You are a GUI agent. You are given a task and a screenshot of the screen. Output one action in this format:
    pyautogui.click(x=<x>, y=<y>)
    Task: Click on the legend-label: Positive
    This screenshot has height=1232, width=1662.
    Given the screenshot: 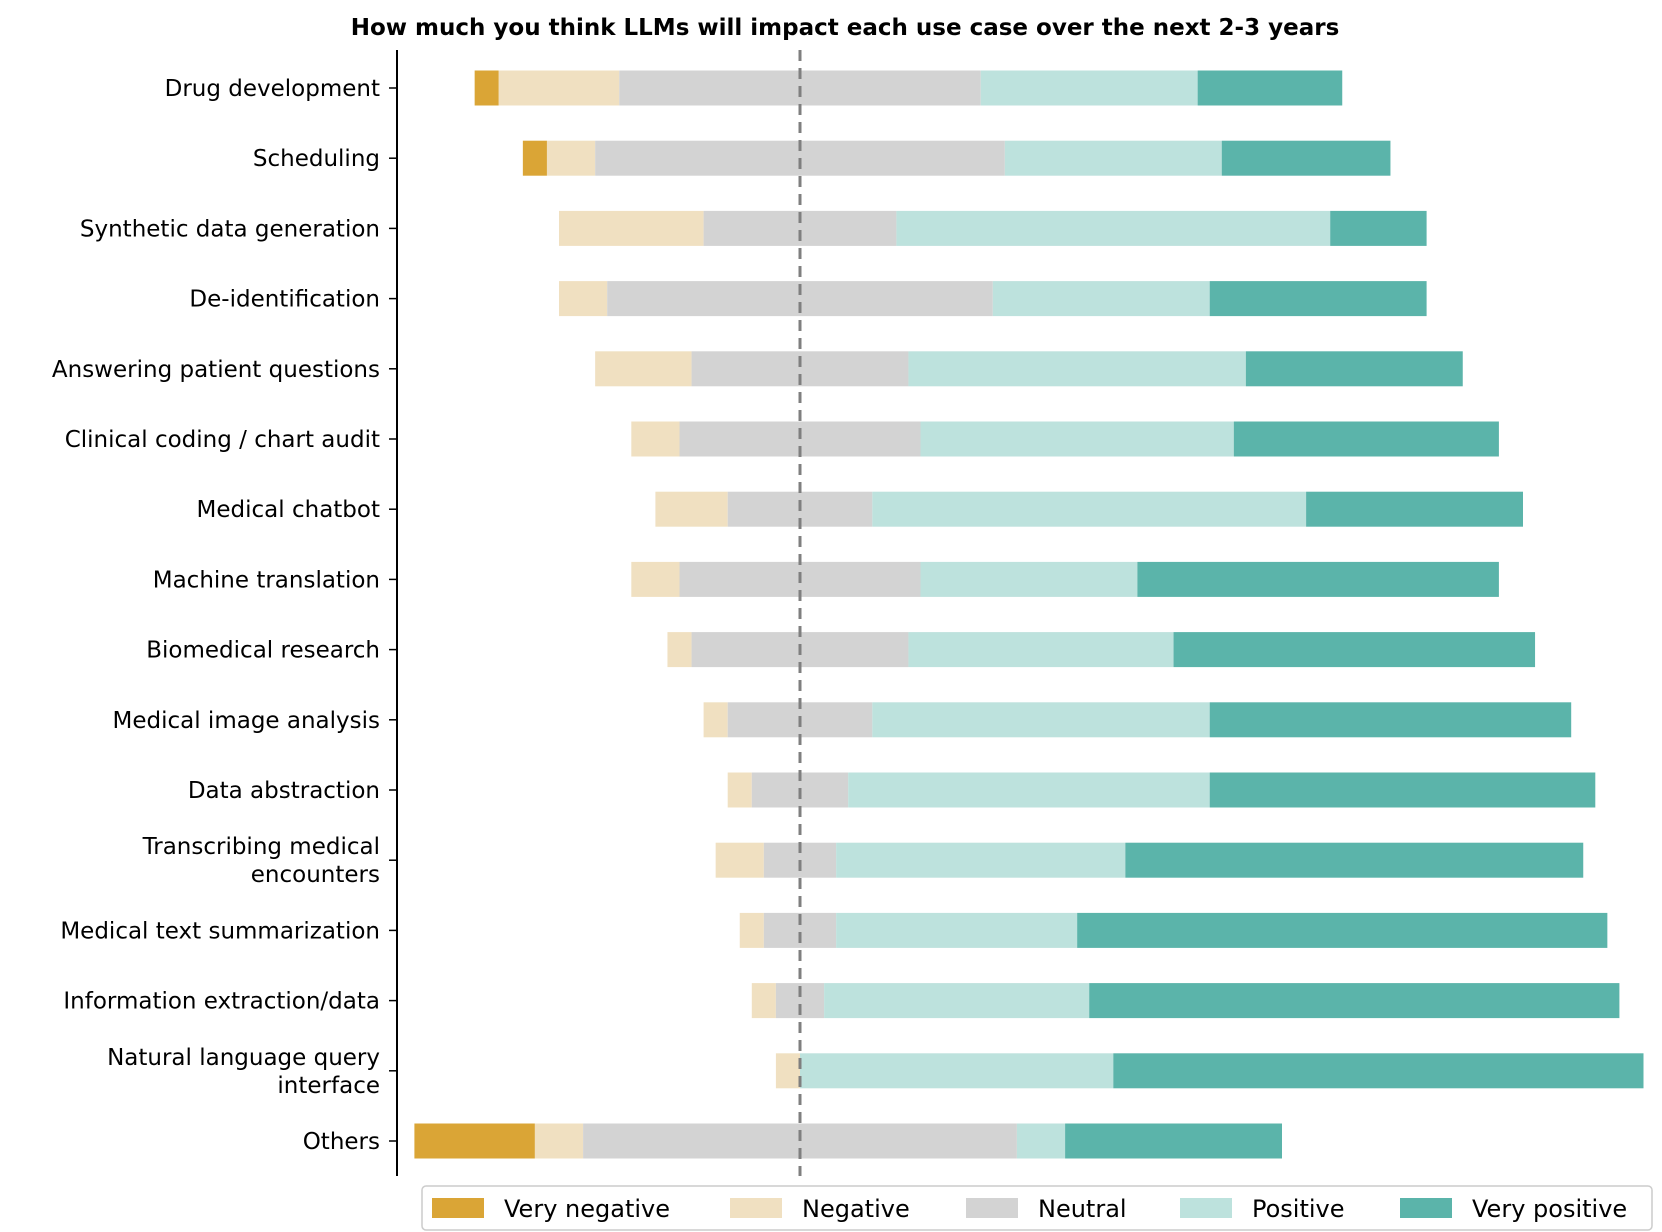 What is the action you would take?
    pyautogui.click(x=1298, y=1209)
    